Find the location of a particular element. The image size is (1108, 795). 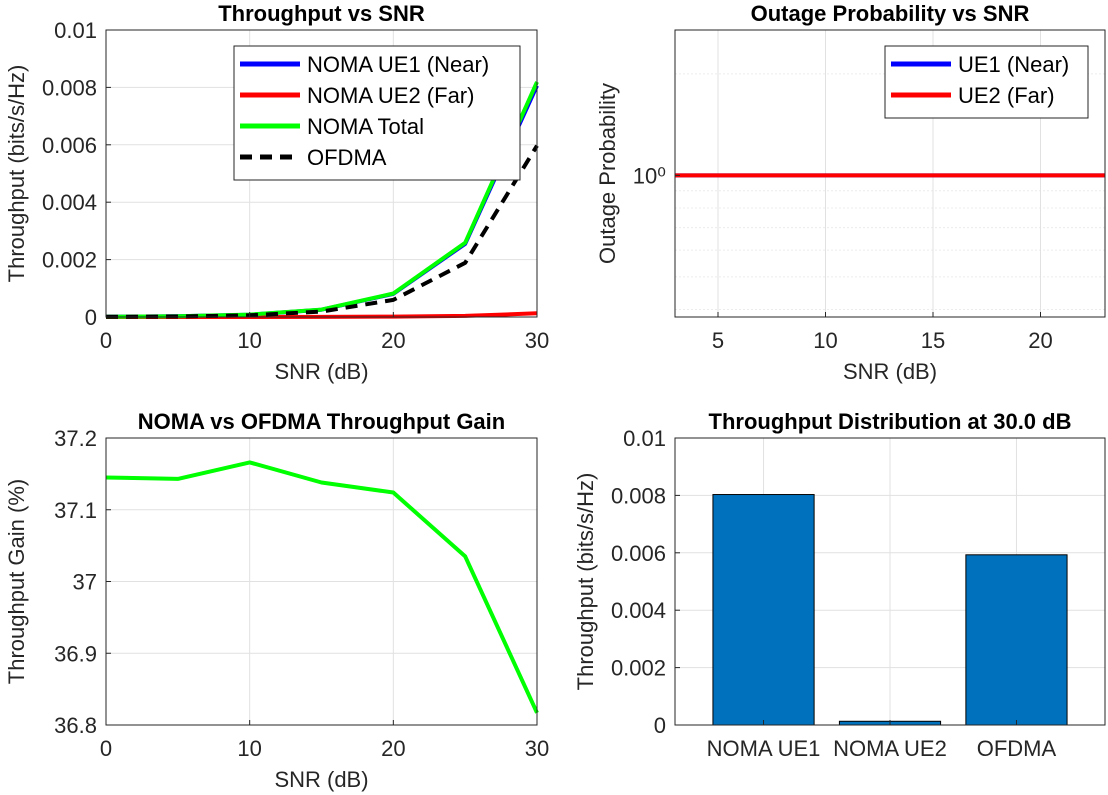

y-axis-label: Outage Probability is located at coordinates (607, 173).